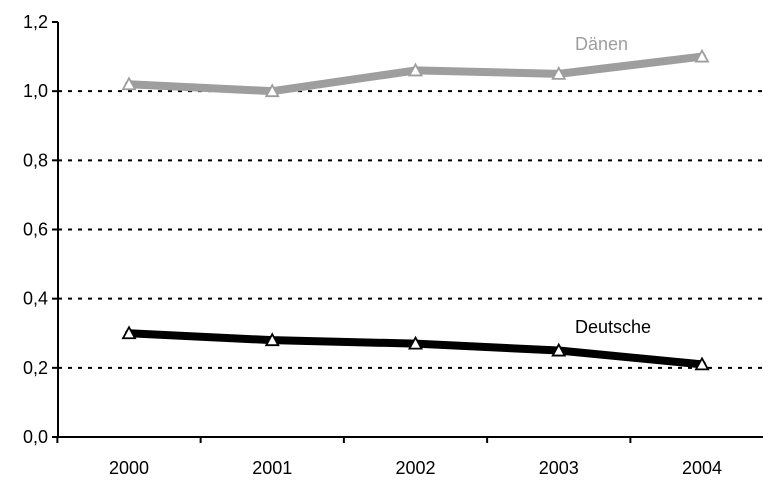  What do you see at coordinates (35, 160) in the screenshot?
I see `y-tick-label: 0,8` at bounding box center [35, 160].